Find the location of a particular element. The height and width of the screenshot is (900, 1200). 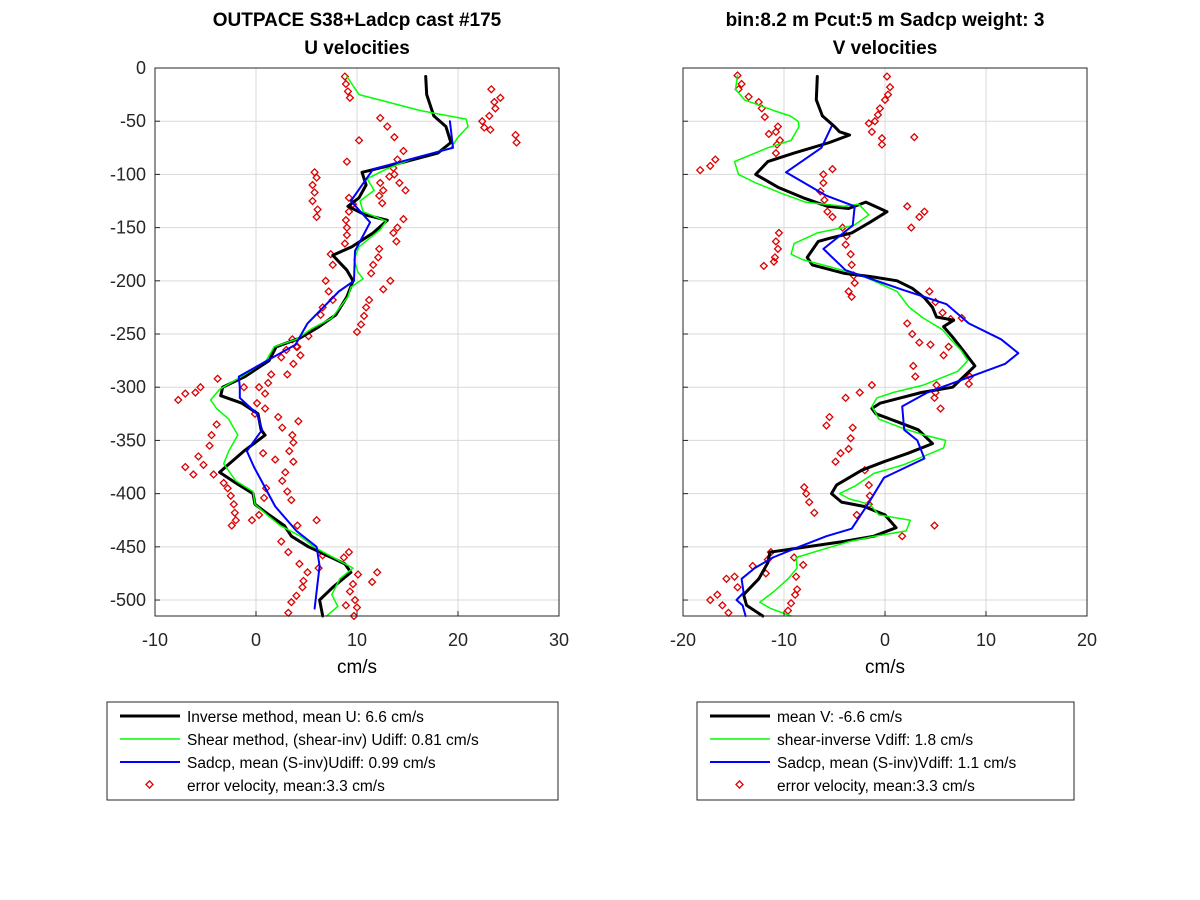

v-legend-shear-label: shear-inverse Vdiff: 1.8 cm/s is located at coordinates (875, 740).